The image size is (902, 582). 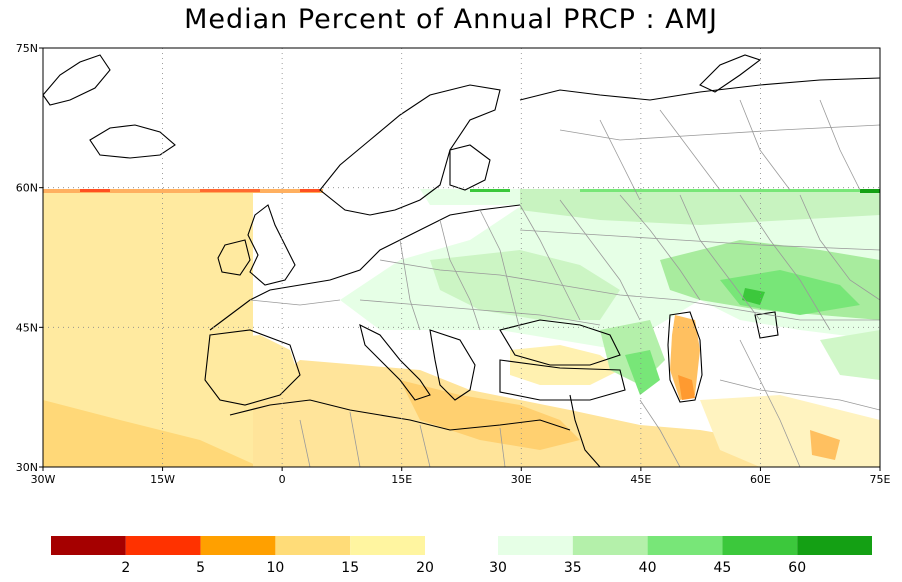 What do you see at coordinates (797, 568) in the screenshot?
I see `colorbar-label: 60` at bounding box center [797, 568].